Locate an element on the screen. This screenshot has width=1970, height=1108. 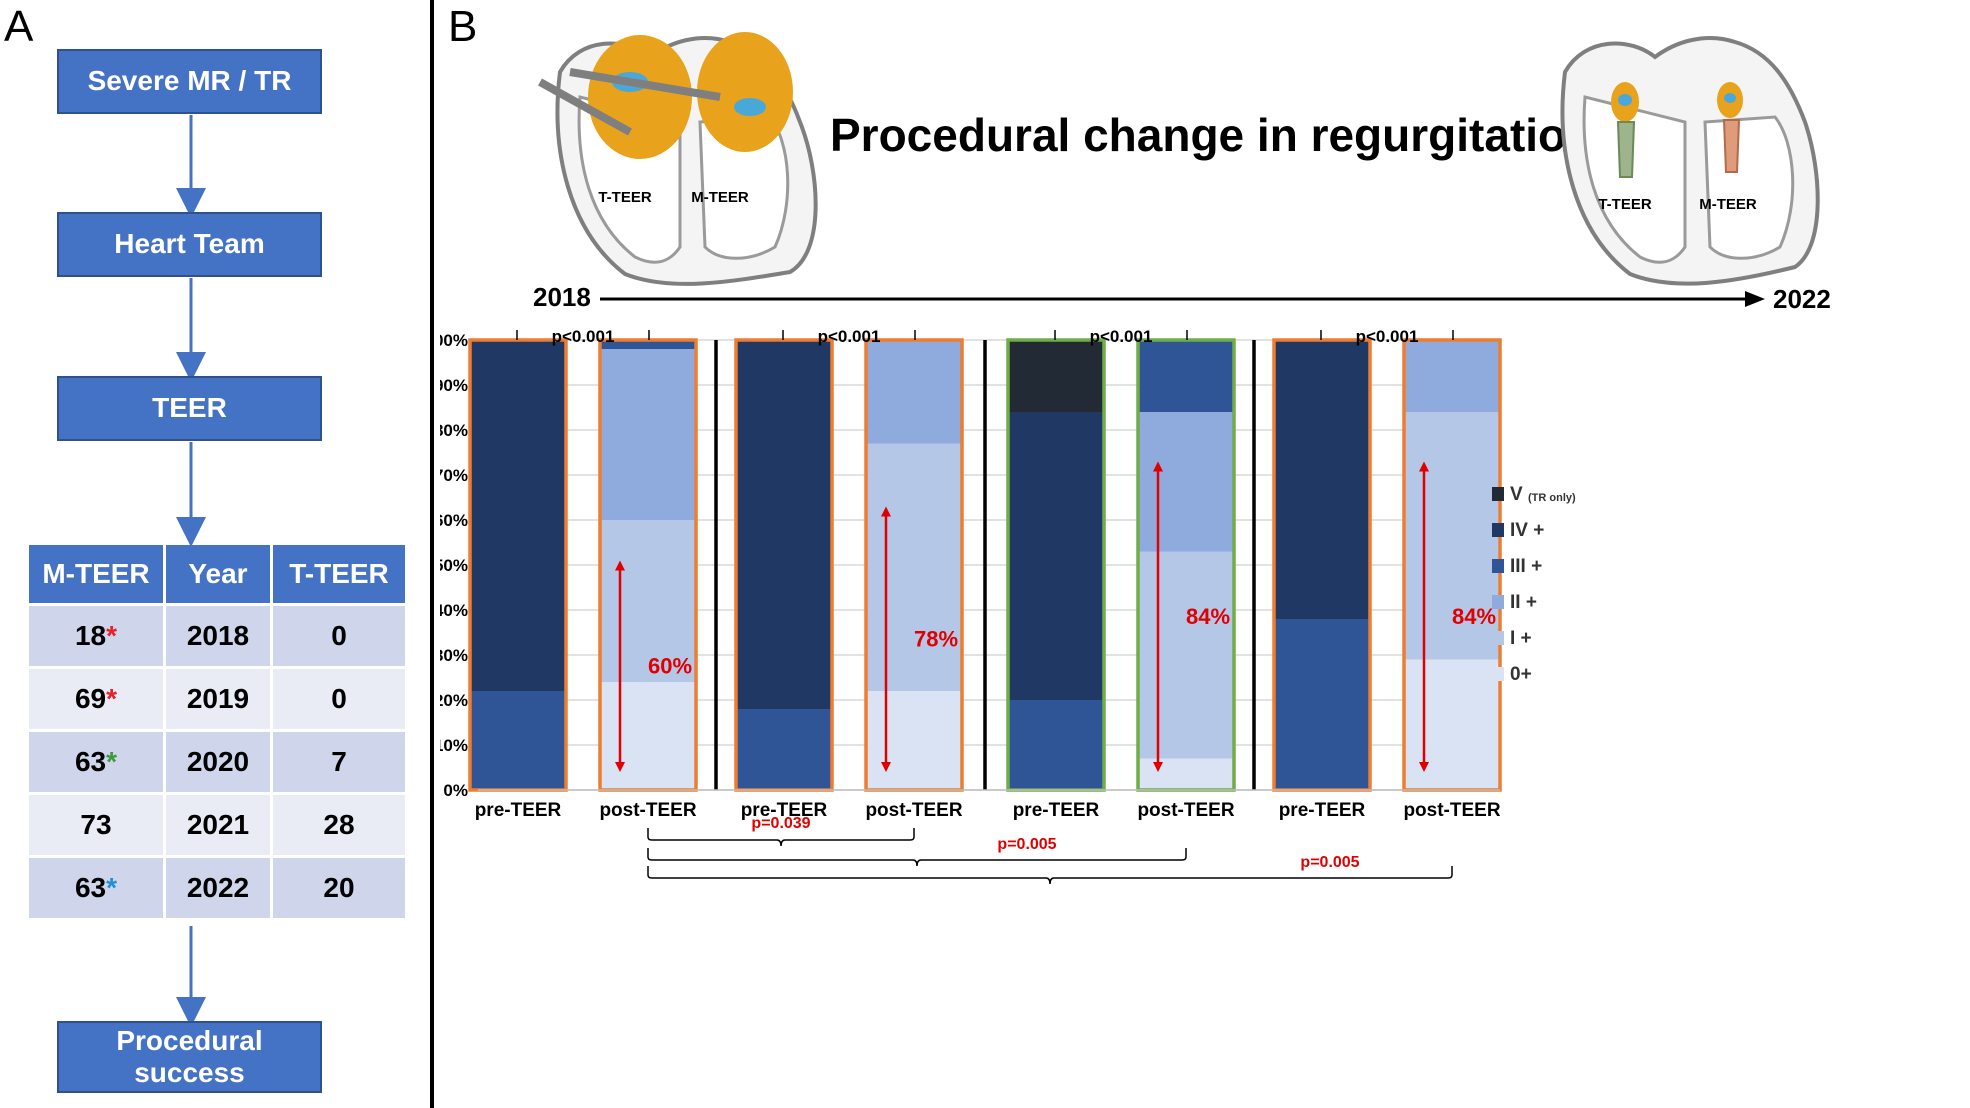
legend-label: II + is located at coordinates (1523, 602).